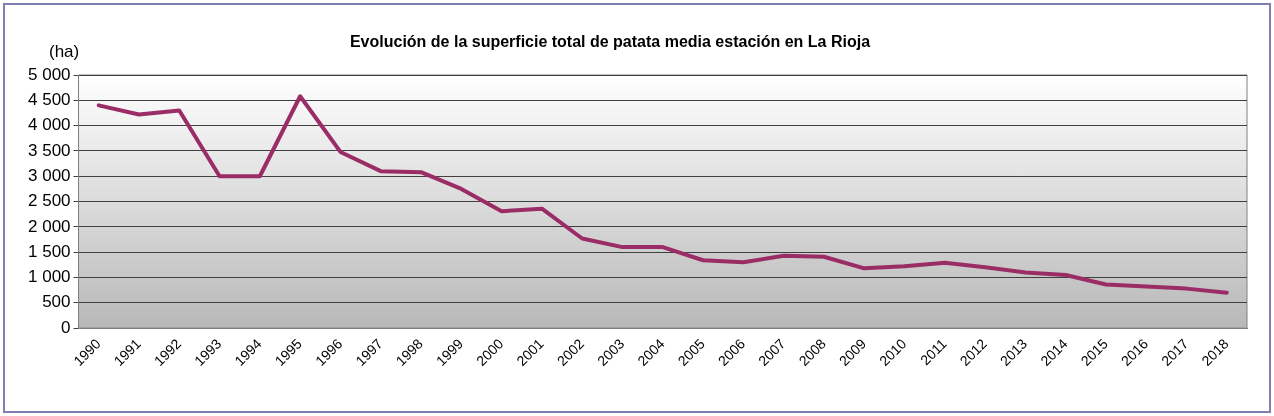 This screenshot has width=1274, height=416. What do you see at coordinates (49, 99) in the screenshot?
I see `y-tick-label: 4 500` at bounding box center [49, 99].